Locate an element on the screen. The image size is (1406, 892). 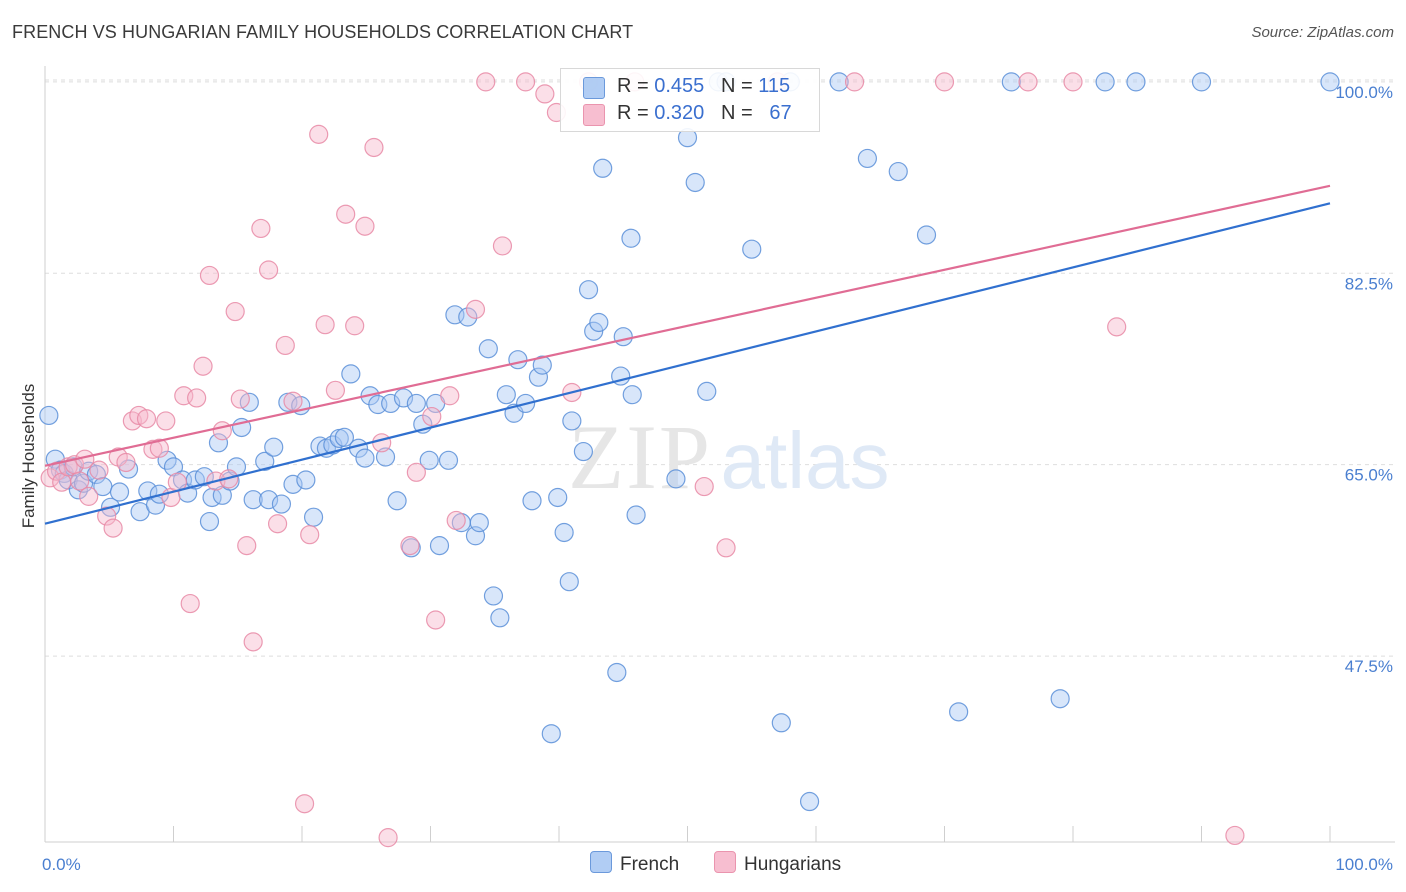
legend-french-stats: R = 0.455 N = 115 is located at coordinates (703, 86).